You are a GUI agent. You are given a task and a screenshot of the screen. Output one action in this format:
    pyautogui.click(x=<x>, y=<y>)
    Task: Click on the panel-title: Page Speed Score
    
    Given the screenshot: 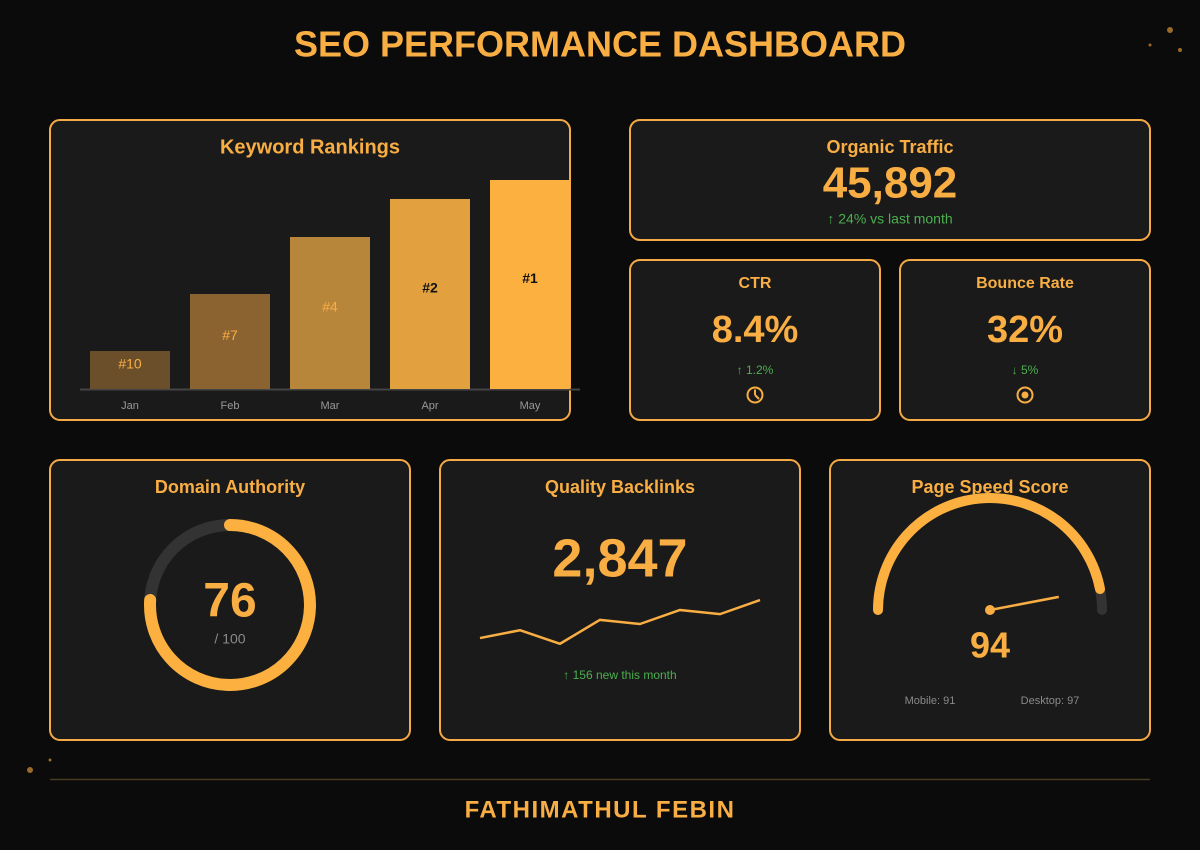 What is the action you would take?
    pyautogui.click(x=989, y=487)
    